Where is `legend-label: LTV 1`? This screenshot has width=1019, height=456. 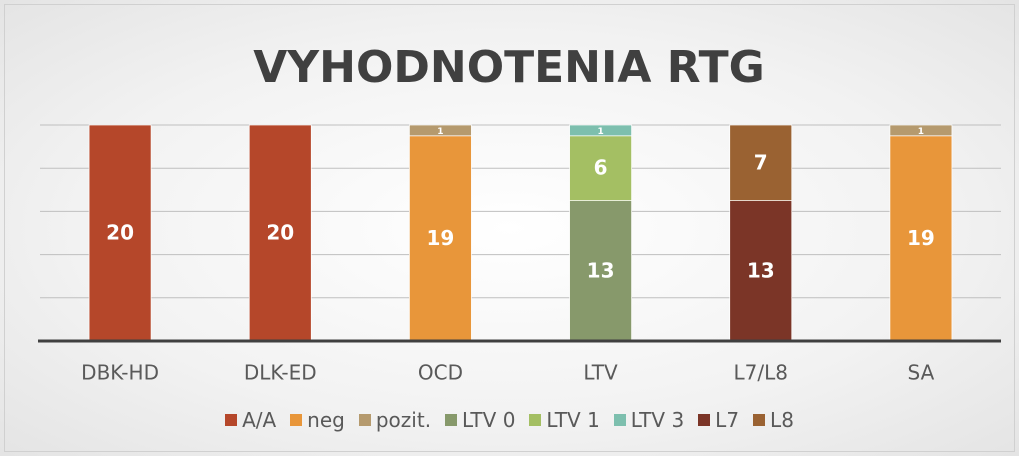
legend-label: LTV 1 is located at coordinates (573, 420).